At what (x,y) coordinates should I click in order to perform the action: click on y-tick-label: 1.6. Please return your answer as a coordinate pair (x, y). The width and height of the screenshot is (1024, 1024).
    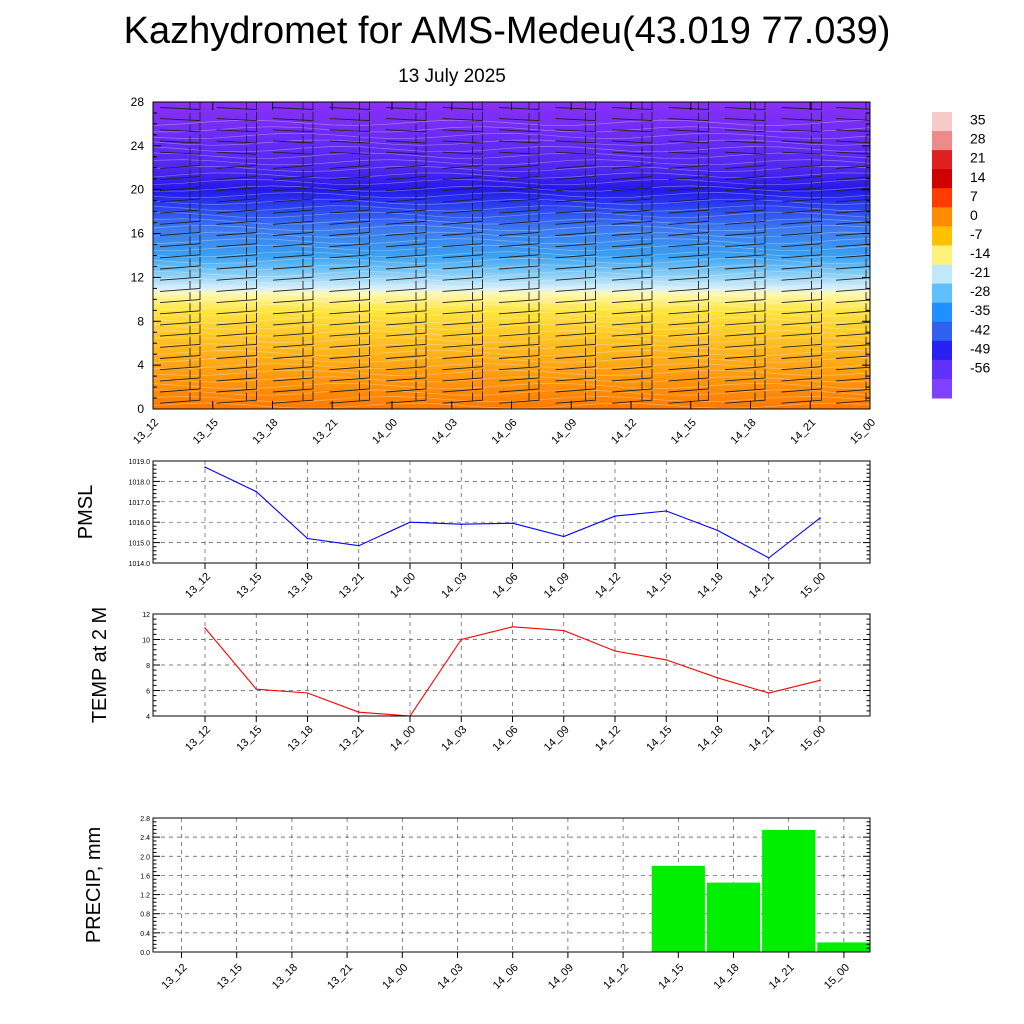
    Looking at the image, I should click on (145, 876).